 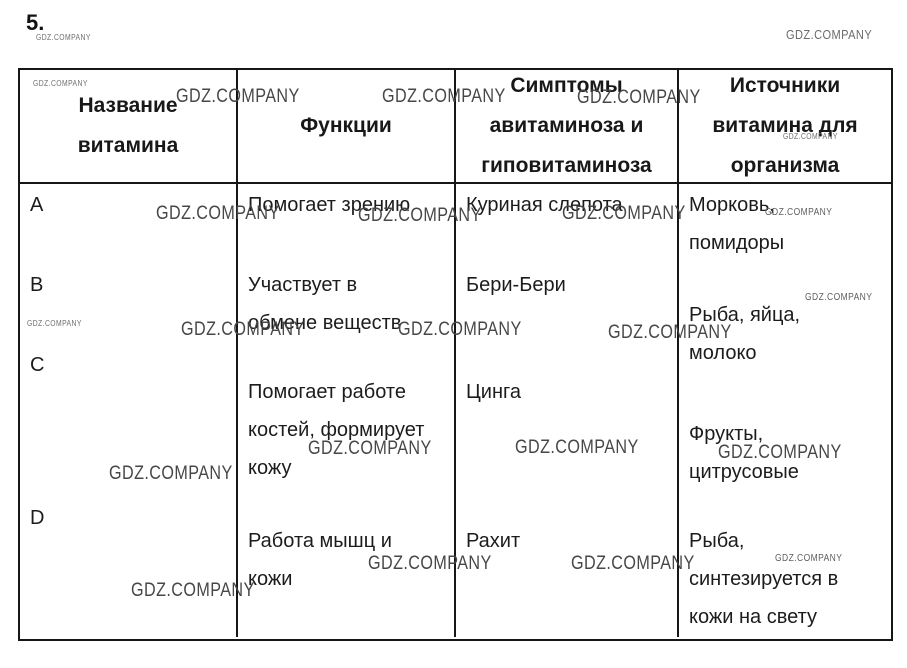 What do you see at coordinates (566, 165) in the screenshot?
I see `header-line: гиповитаминоза` at bounding box center [566, 165].